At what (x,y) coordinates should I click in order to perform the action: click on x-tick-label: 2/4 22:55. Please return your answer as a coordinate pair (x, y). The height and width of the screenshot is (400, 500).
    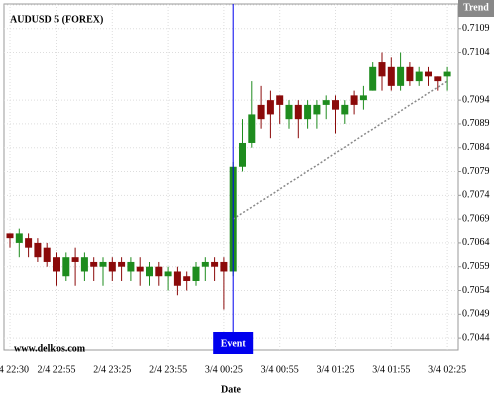
    Looking at the image, I should click on (56, 369).